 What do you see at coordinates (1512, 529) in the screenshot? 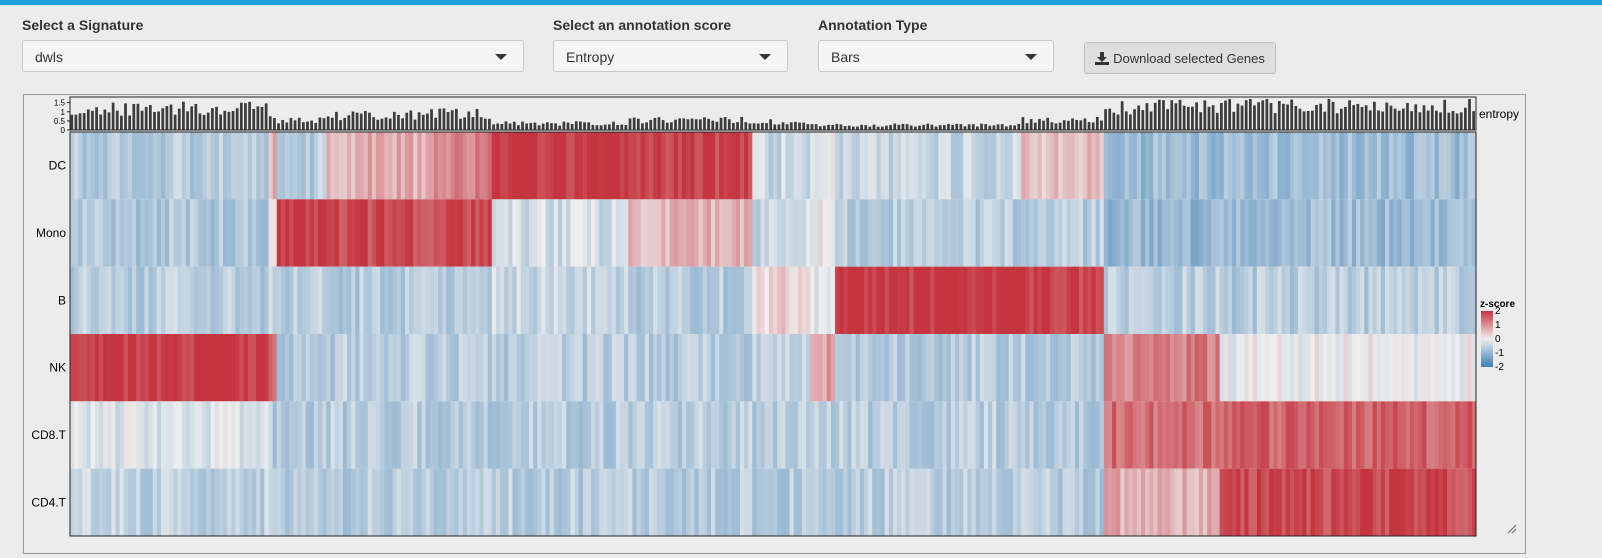
I see `resize-handle-icon` at bounding box center [1512, 529].